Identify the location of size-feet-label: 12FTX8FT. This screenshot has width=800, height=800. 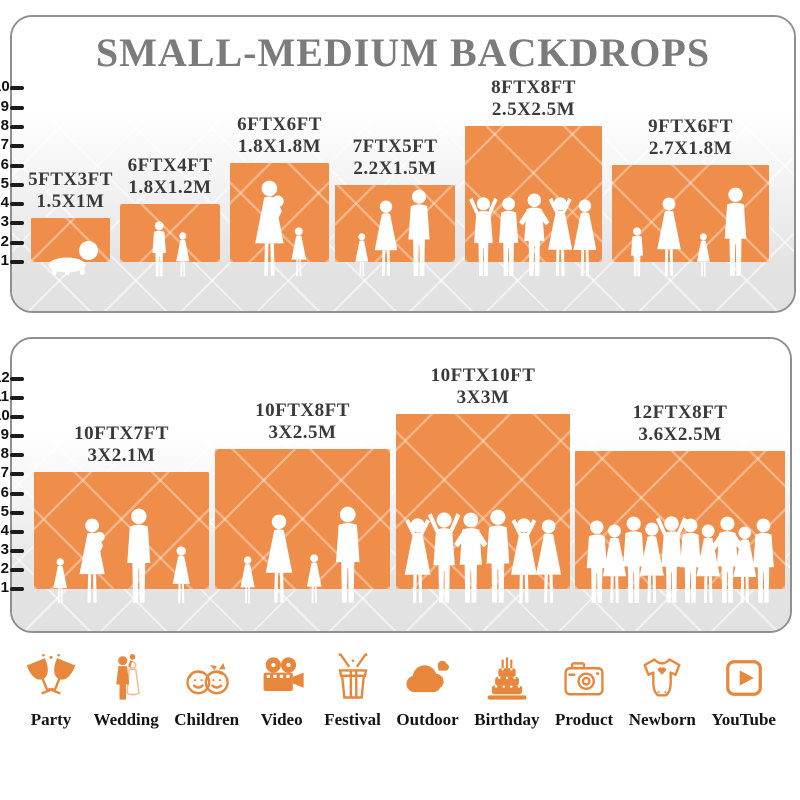
(680, 412).